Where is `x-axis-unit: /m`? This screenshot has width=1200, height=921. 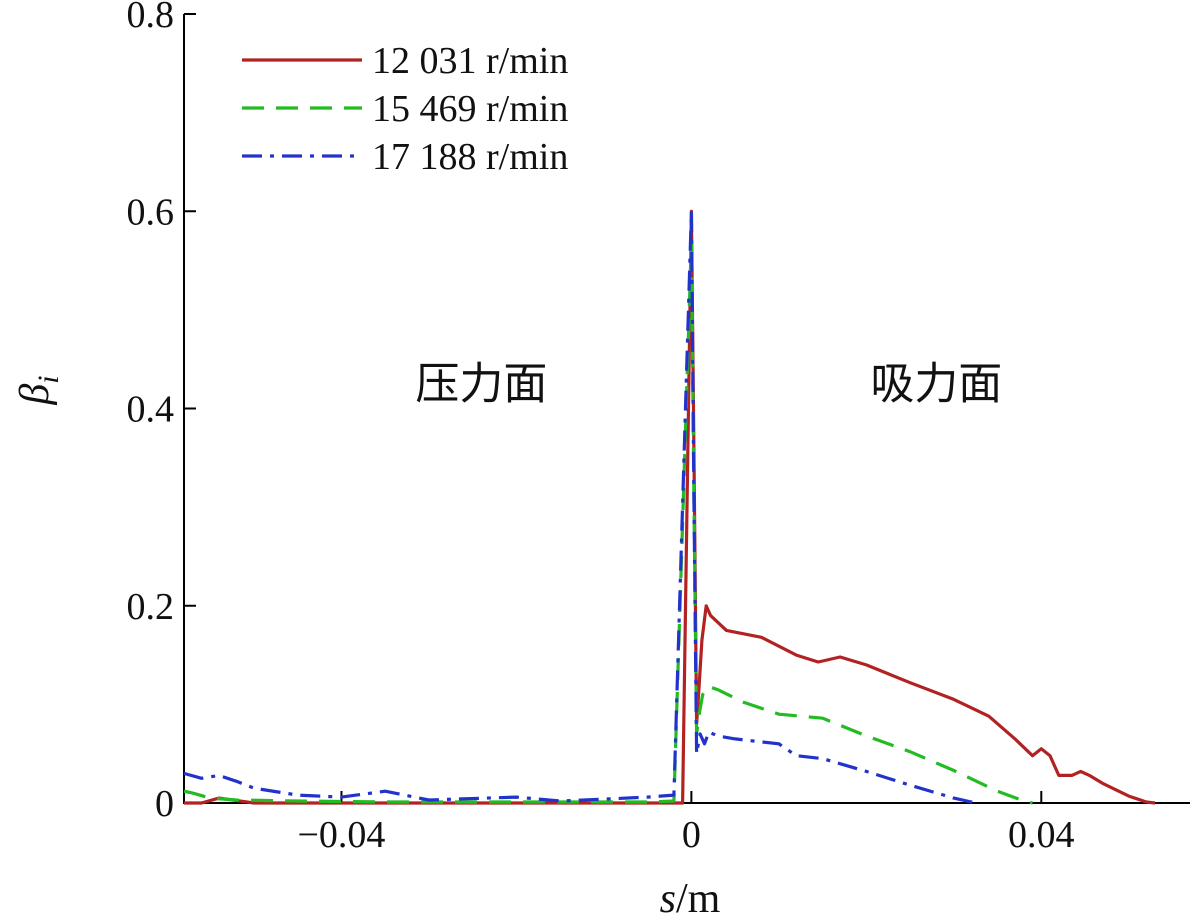
x-axis-unit: /m is located at coordinates (698, 898).